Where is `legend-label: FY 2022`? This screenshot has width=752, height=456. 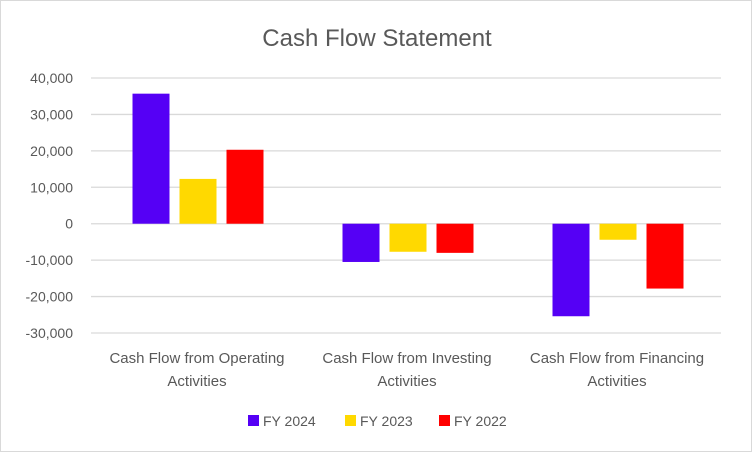
legend-label: FY 2022 is located at coordinates (480, 421).